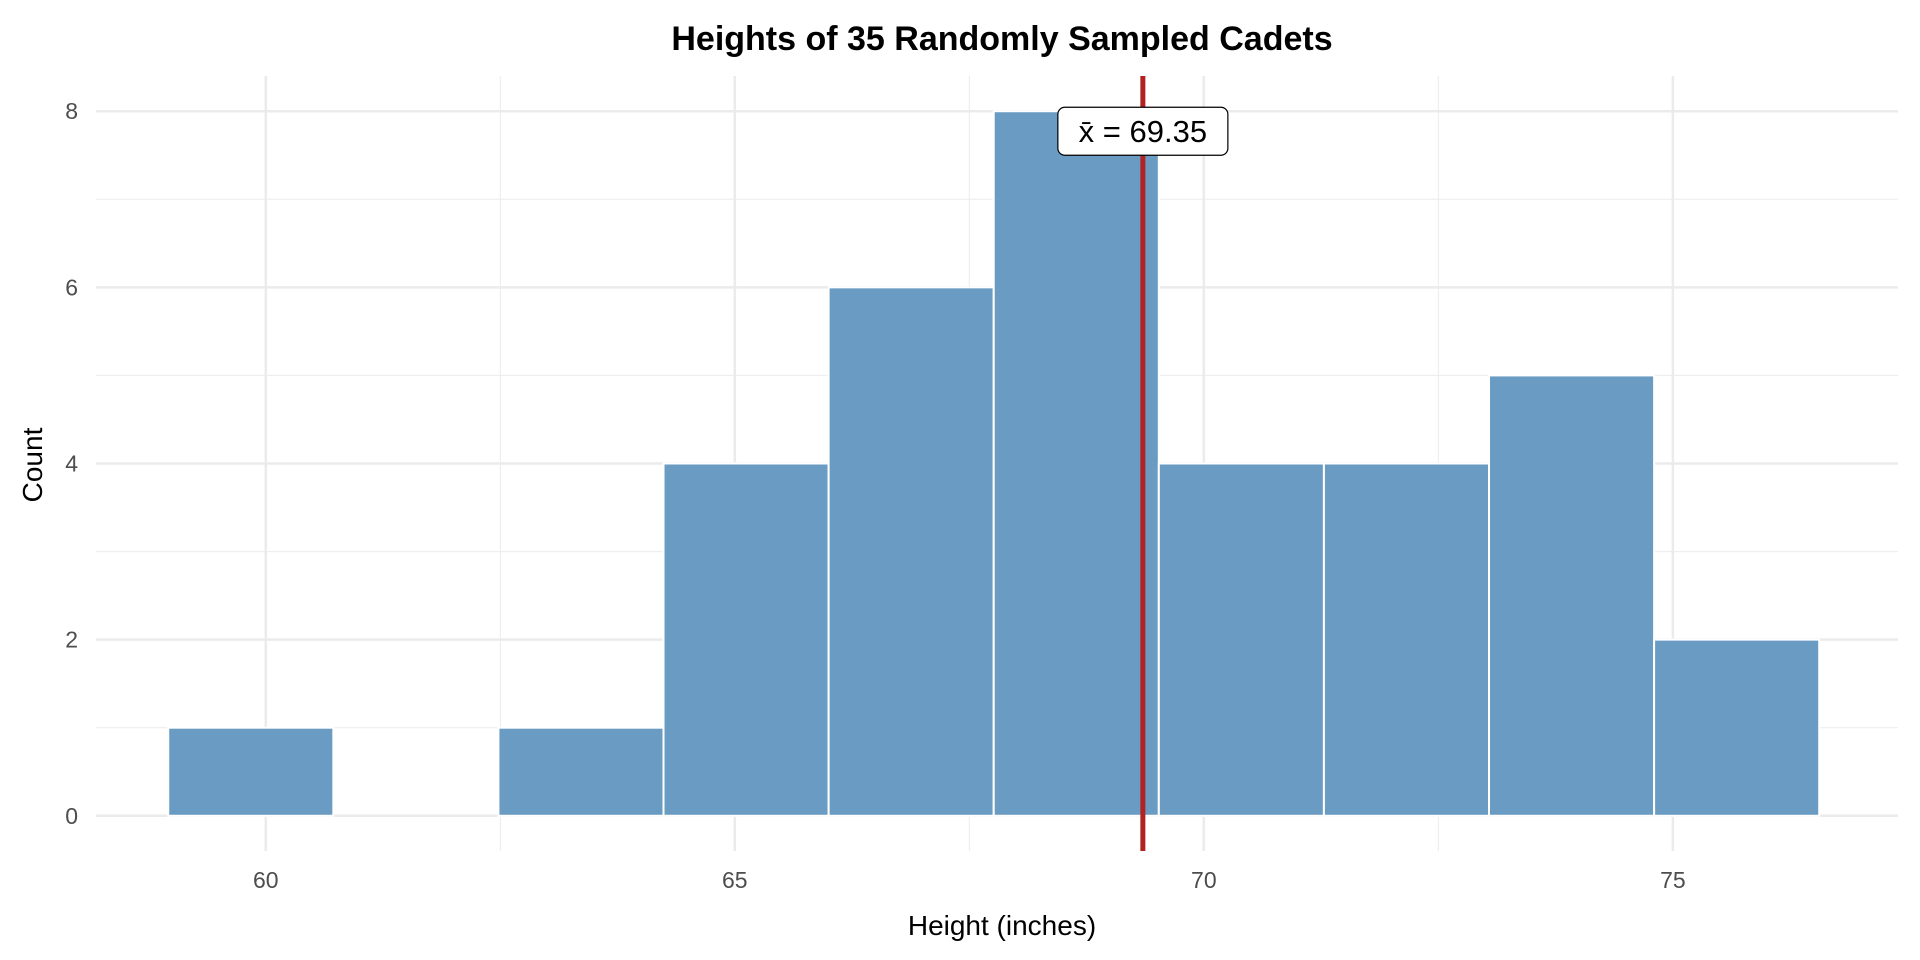 The width and height of the screenshot is (1920, 960). I want to click on y-tick-label: 4, so click(71, 464).